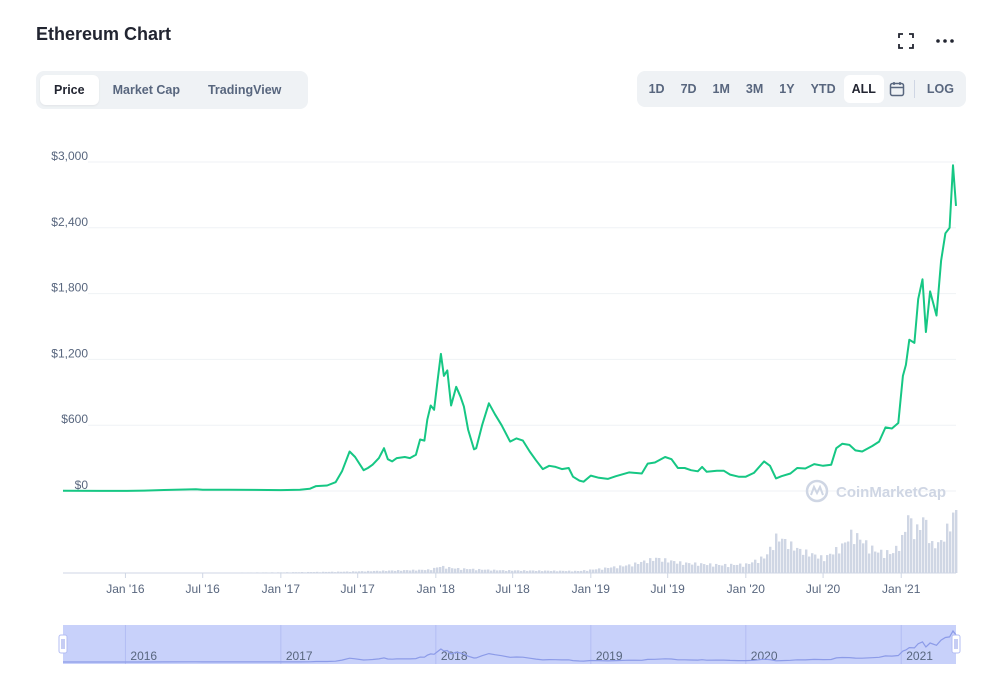  What do you see at coordinates (863, 89) in the screenshot?
I see `range-all-button: ALL` at bounding box center [863, 89].